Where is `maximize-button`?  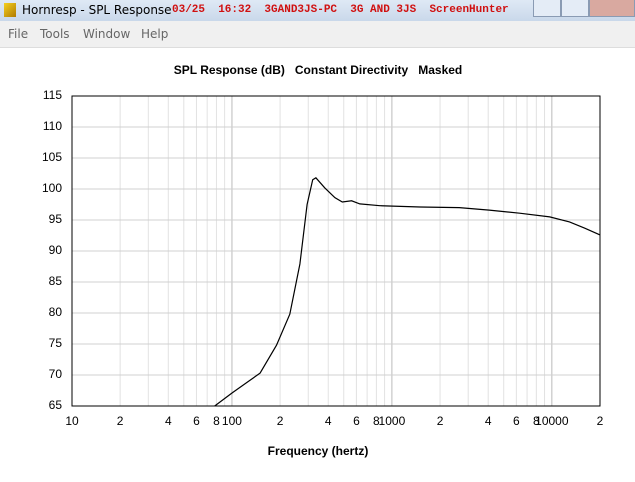 maximize-button is located at coordinates (575, 8).